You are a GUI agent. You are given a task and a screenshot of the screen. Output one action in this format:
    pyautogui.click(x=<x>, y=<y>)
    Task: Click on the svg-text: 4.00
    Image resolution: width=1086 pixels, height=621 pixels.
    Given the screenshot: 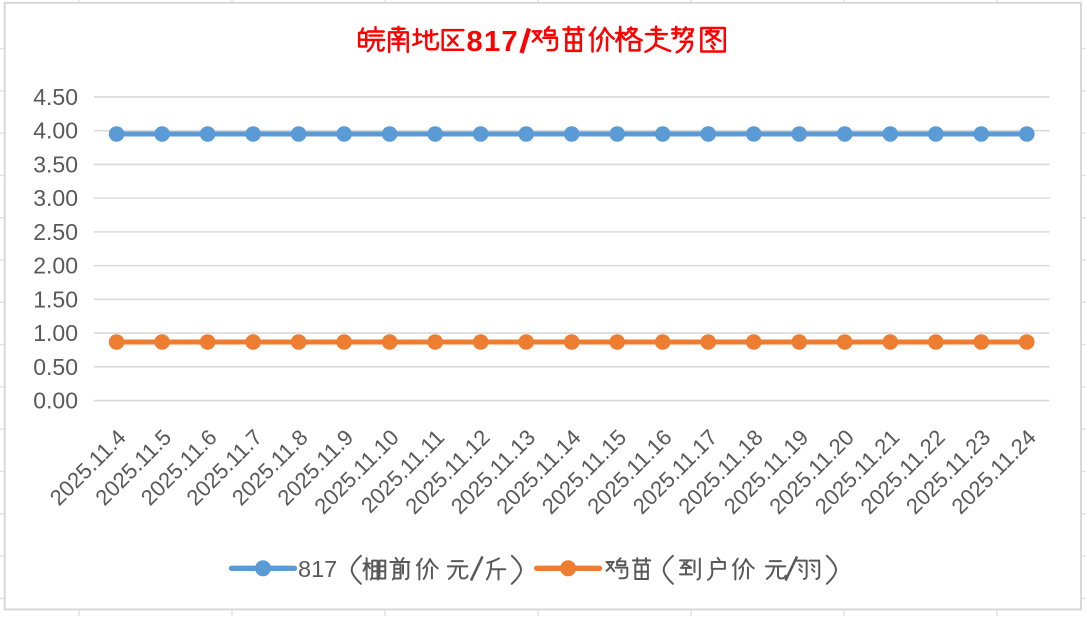 What is the action you would take?
    pyautogui.click(x=55, y=131)
    